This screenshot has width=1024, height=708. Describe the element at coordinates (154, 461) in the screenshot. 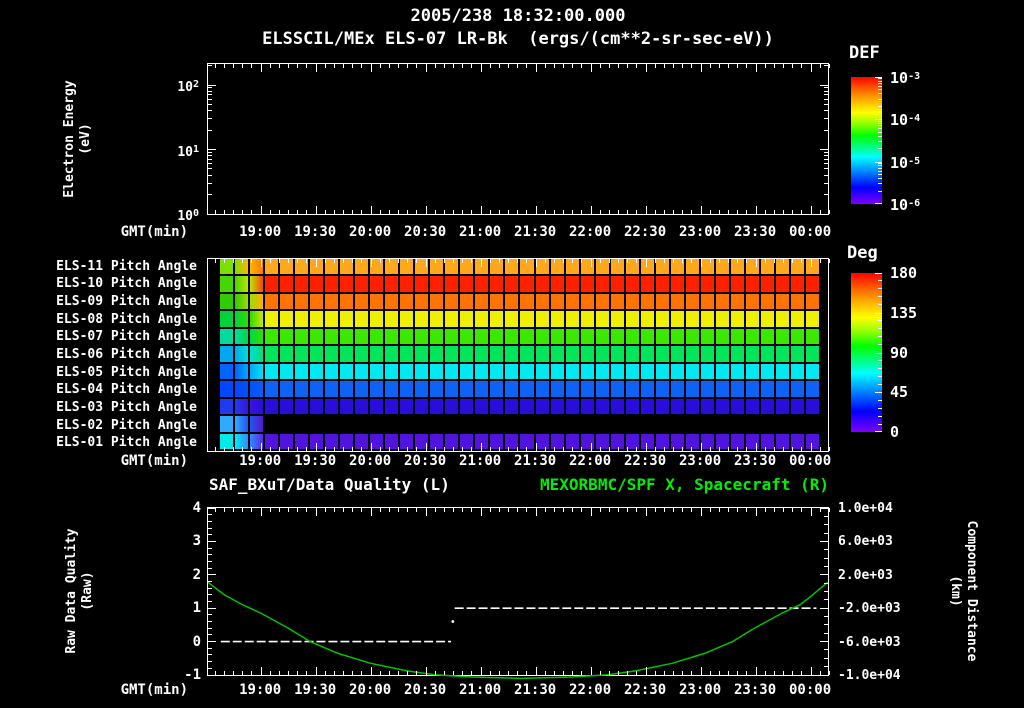

I see `pitch-x-axis-title: GMT(min)` at that location.